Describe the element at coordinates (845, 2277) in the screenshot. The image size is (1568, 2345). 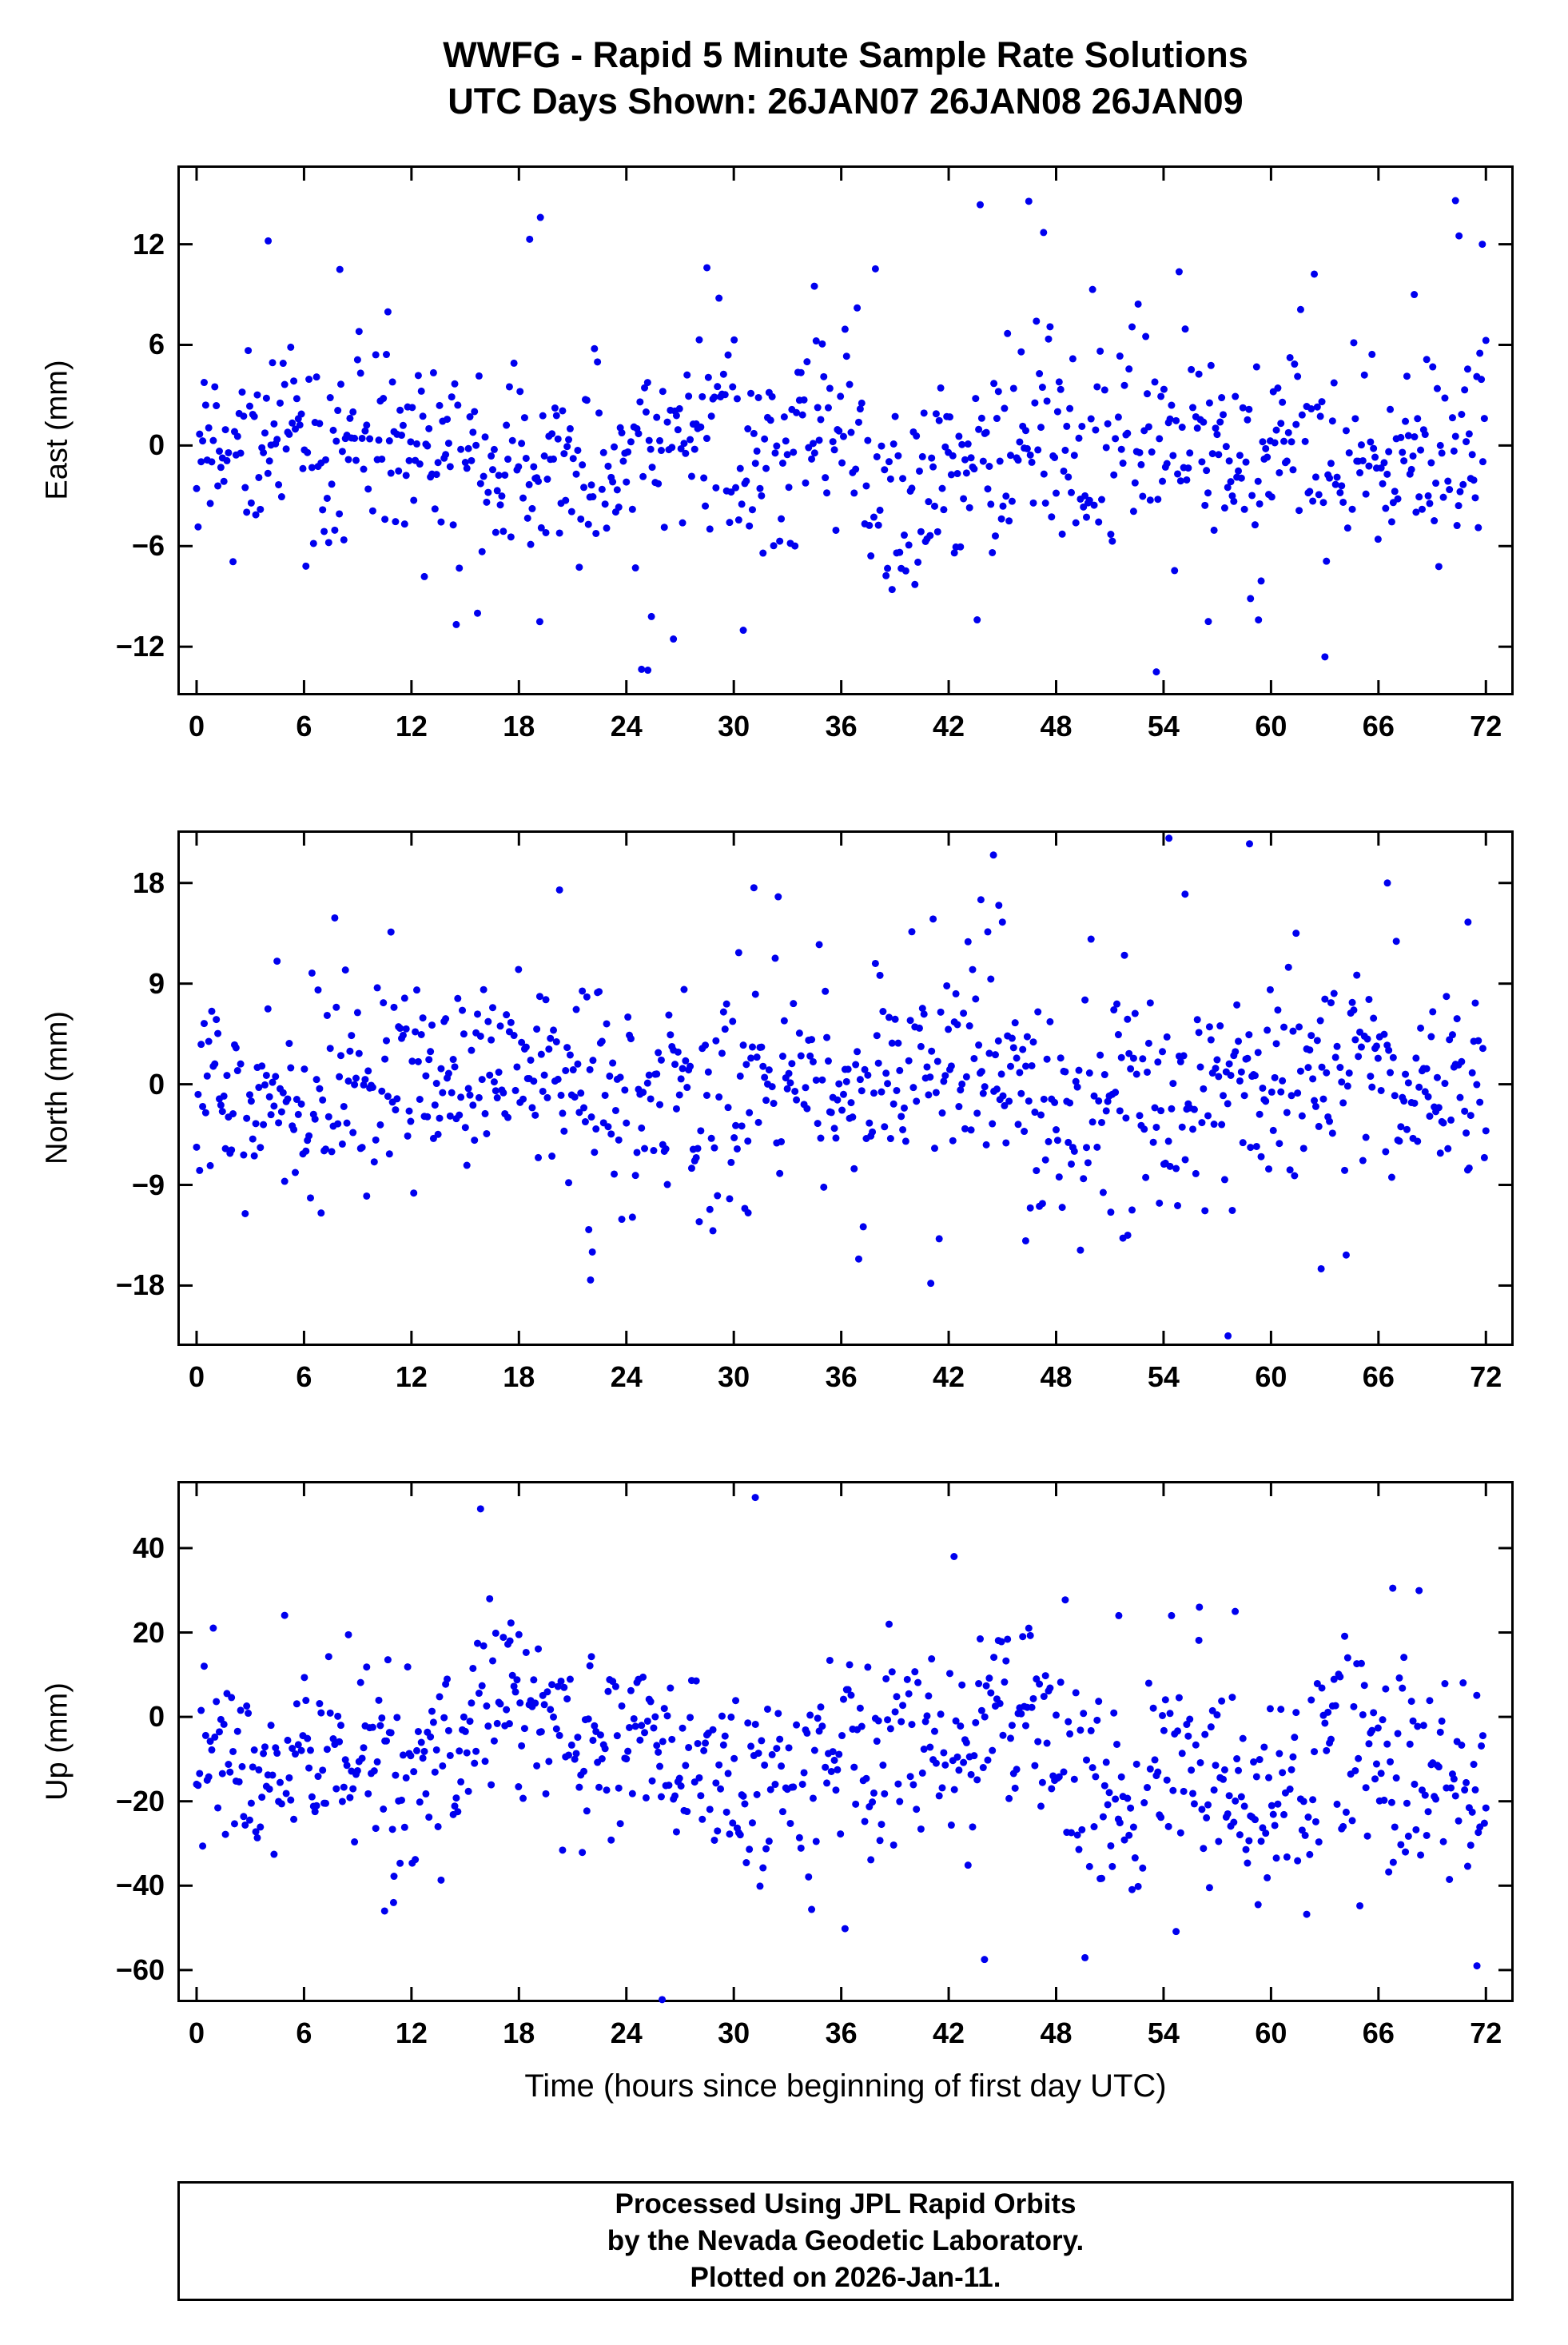
I see `footer-line3: Plotted on 2026-Jan-11.` at that location.